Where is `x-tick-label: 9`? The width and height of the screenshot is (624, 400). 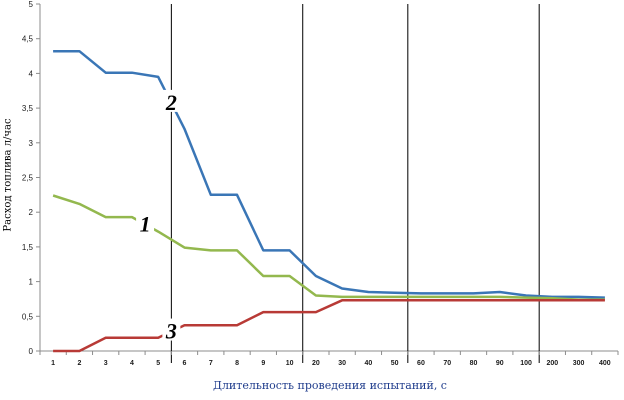
x-tick-label: 9 is located at coordinates (263, 363).